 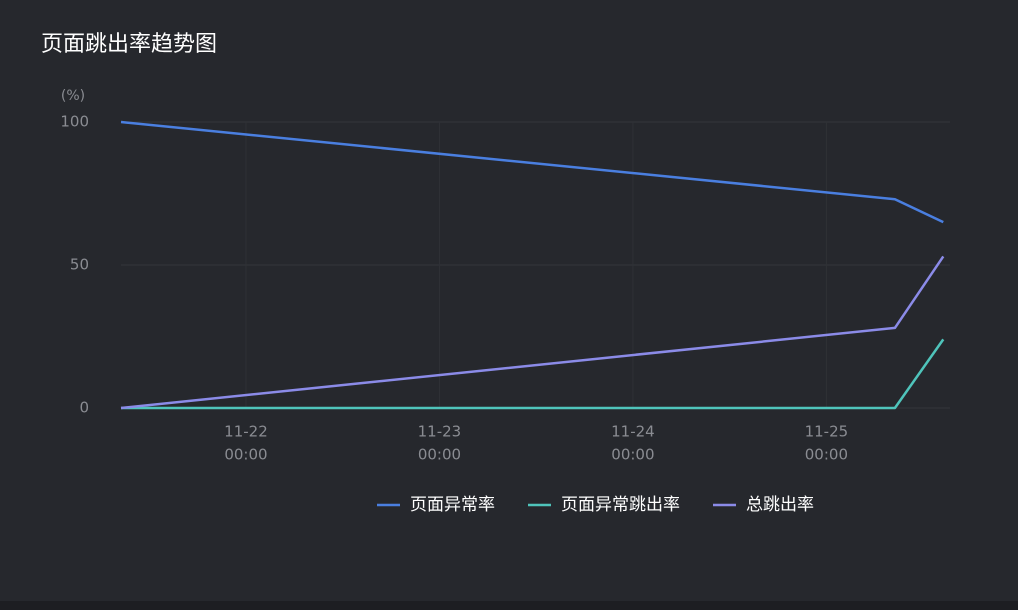 I want to click on chart-title: 页面跳出率趋势图, so click(x=129, y=44).